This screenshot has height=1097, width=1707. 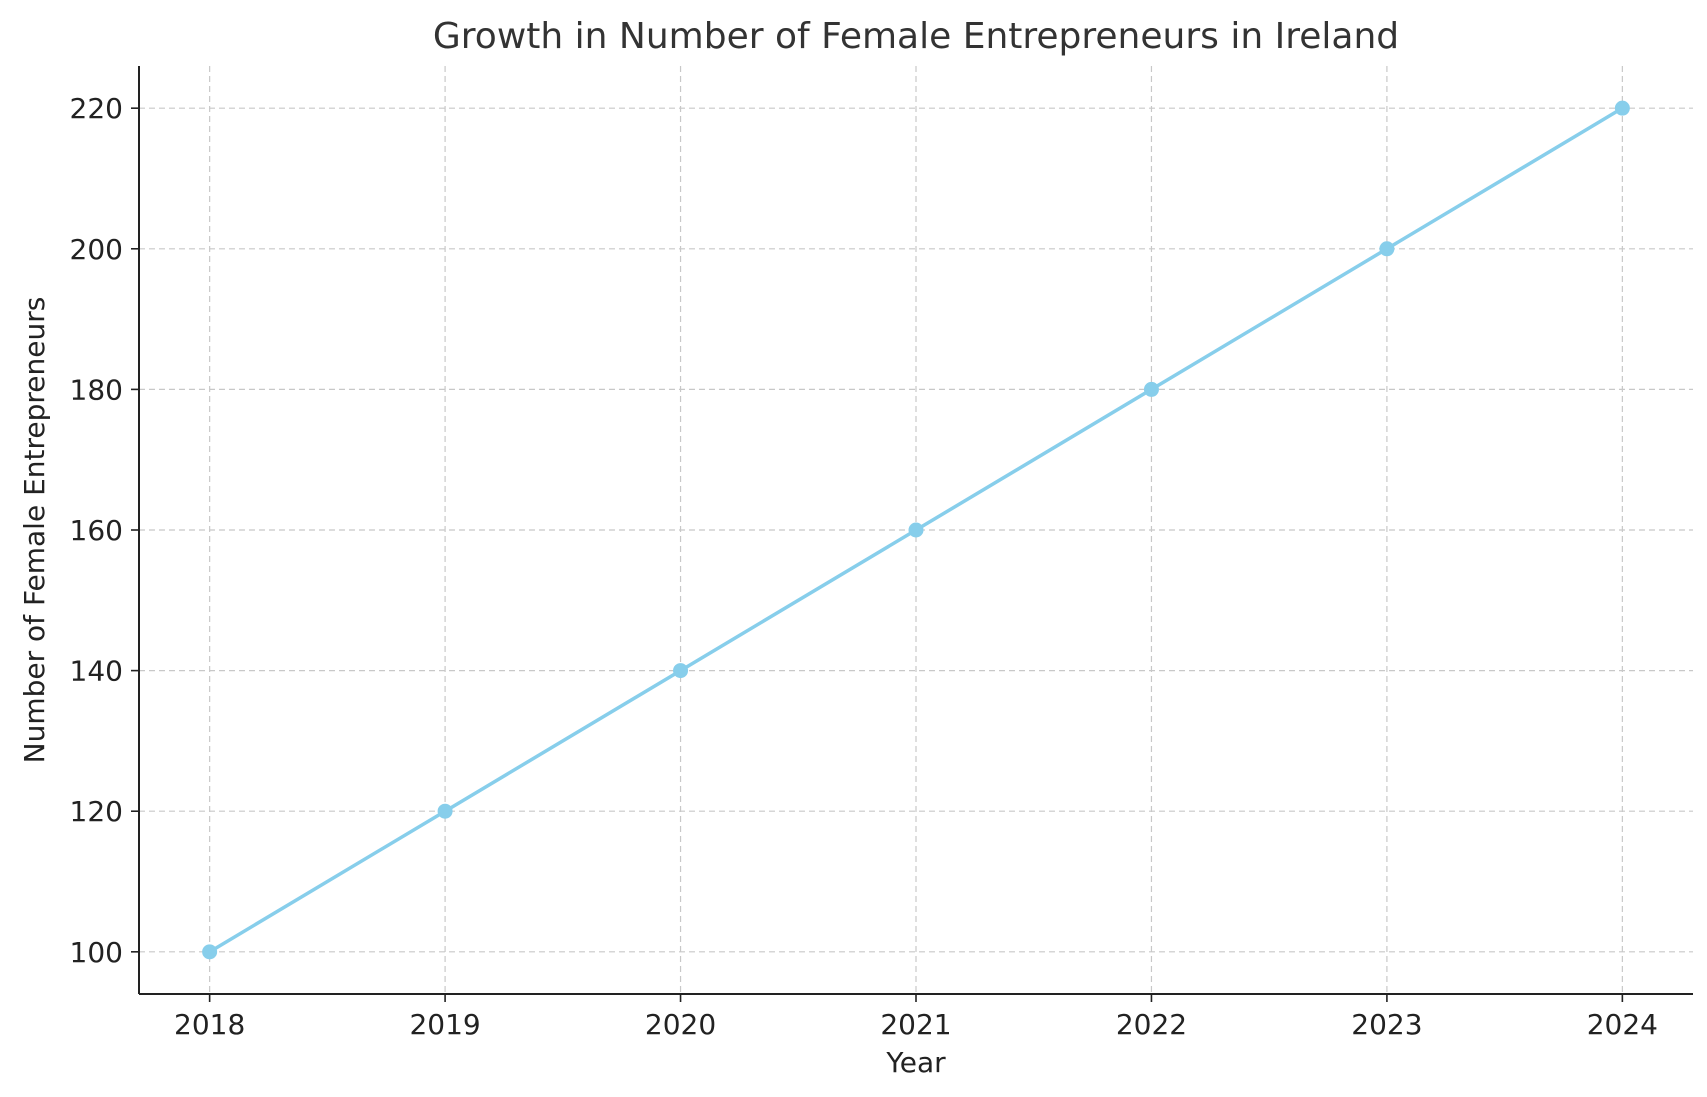 I want to click on y-axis-ticks: 100 120 140 160 180 200 220, so click(x=104, y=530).